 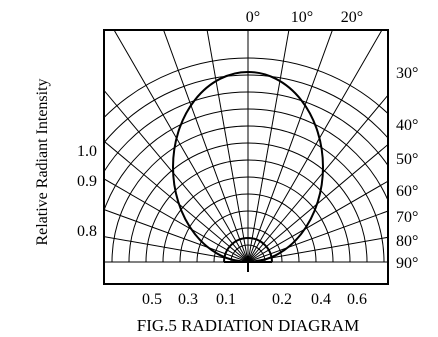 I want to click on scale-label-left: 1.0, so click(x=87, y=151).